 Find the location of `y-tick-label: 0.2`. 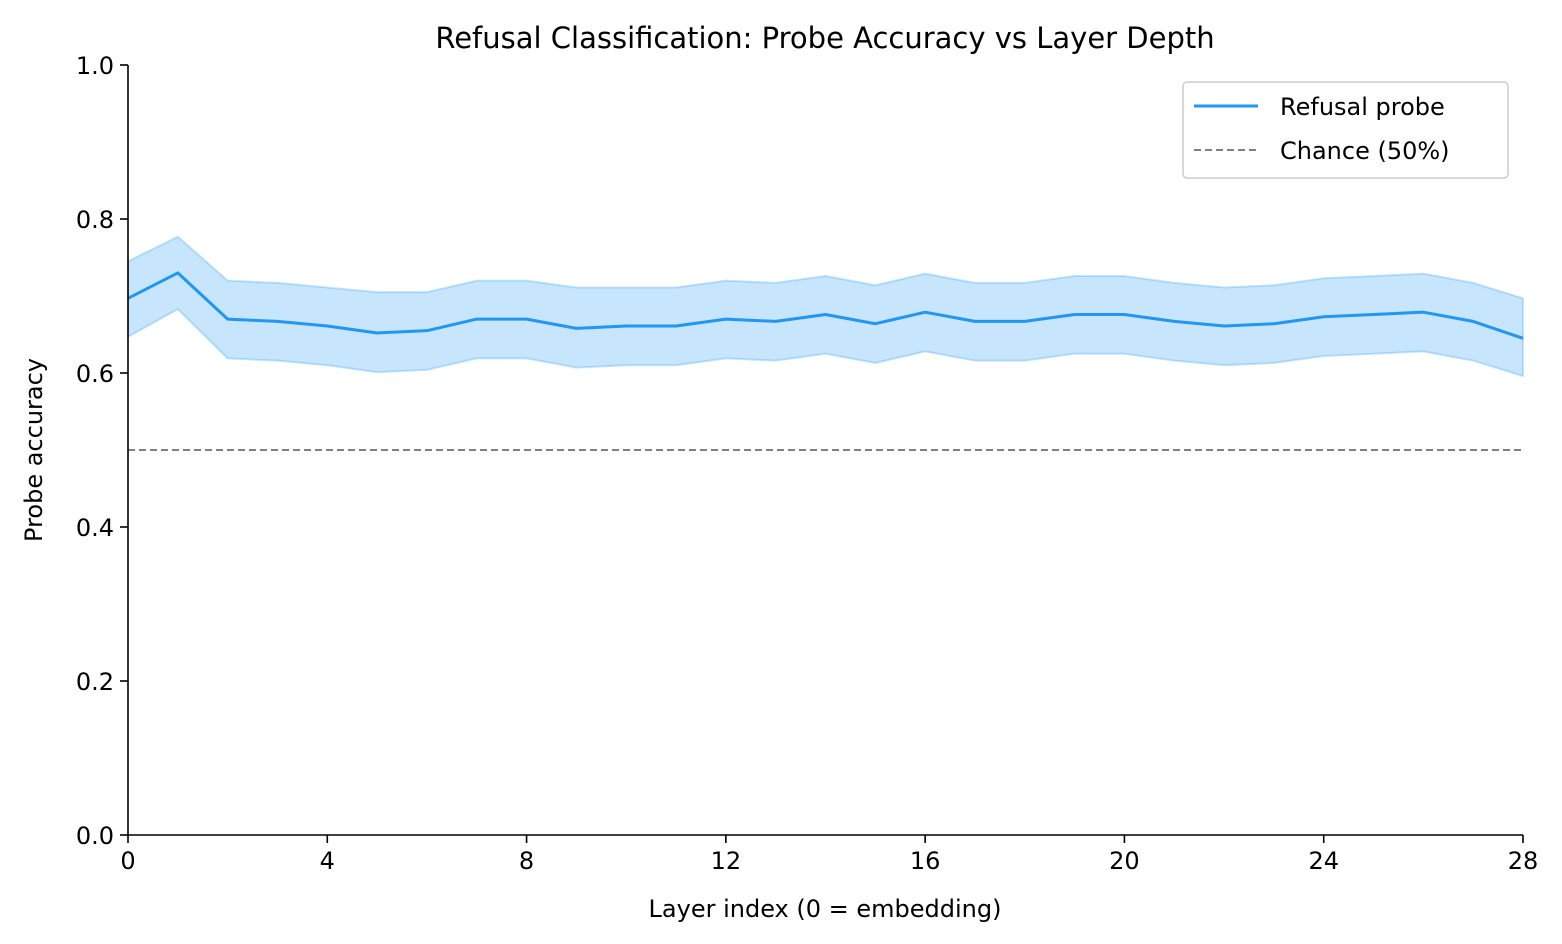

y-tick-label: 0.2 is located at coordinates (95, 682).